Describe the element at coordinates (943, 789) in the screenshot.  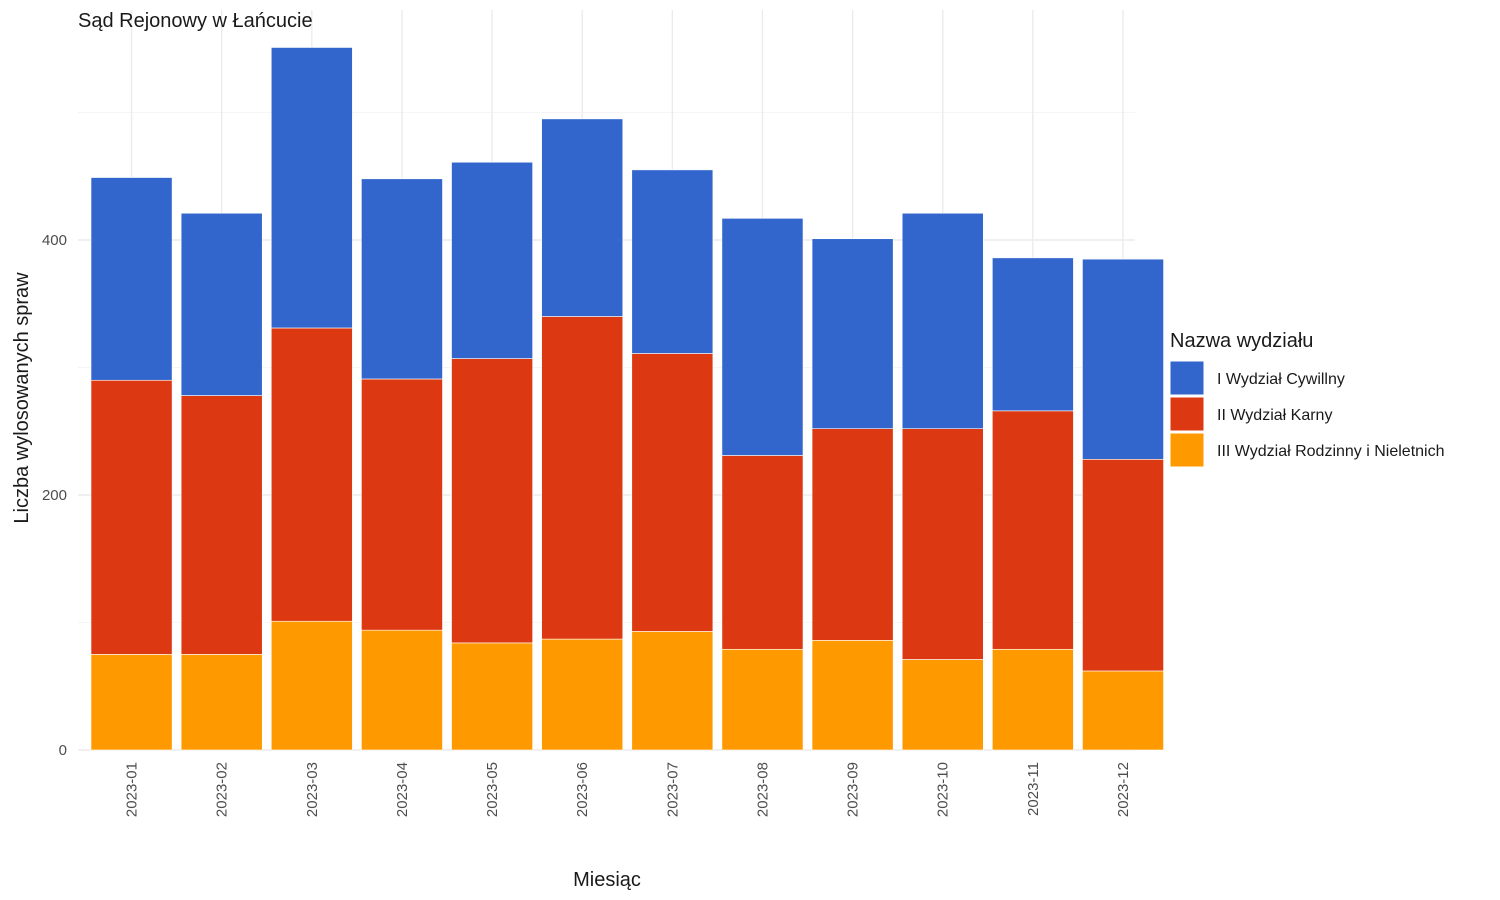
I see `x-tick-label: 2023-10` at that location.